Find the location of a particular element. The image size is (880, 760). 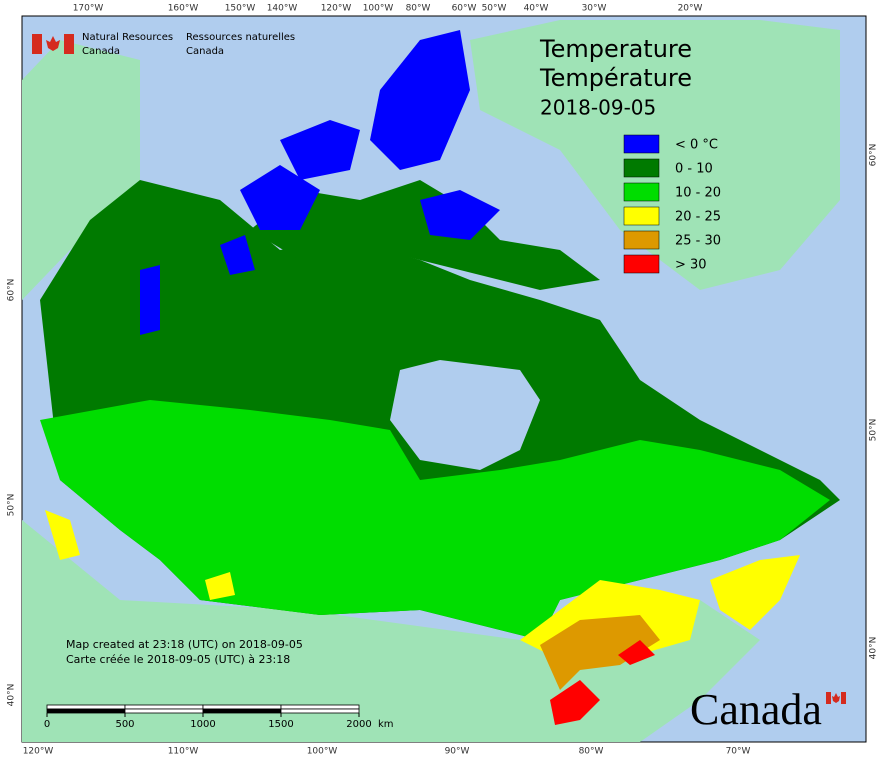

graticule-label: 40°W is located at coordinates (536, 9).